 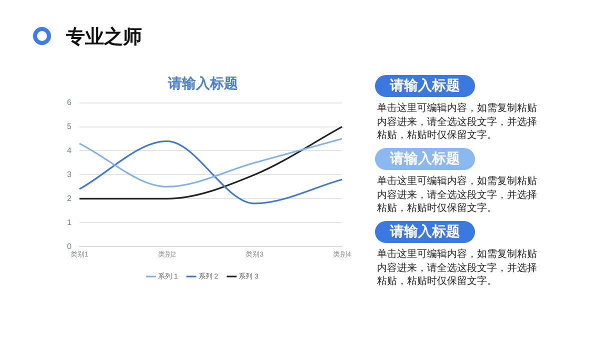 What do you see at coordinates (69, 150) in the screenshot?
I see `y-tick-label: 4` at bounding box center [69, 150].